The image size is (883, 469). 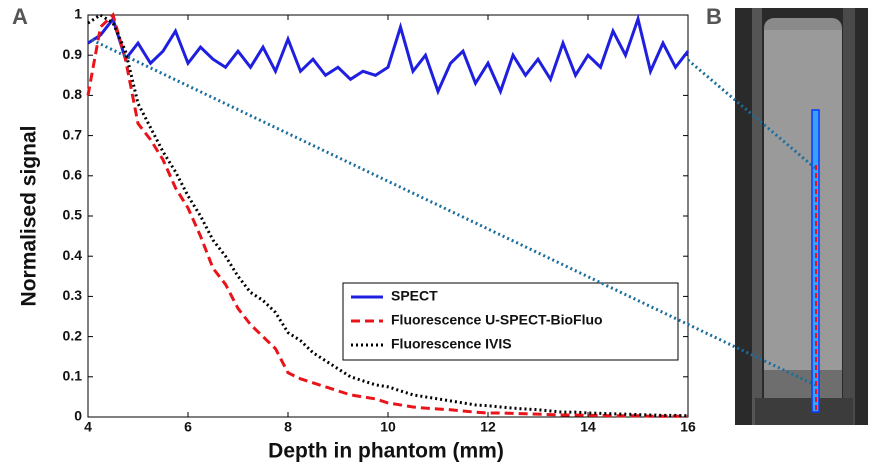 I want to click on series-line, so click(x=388, y=54).